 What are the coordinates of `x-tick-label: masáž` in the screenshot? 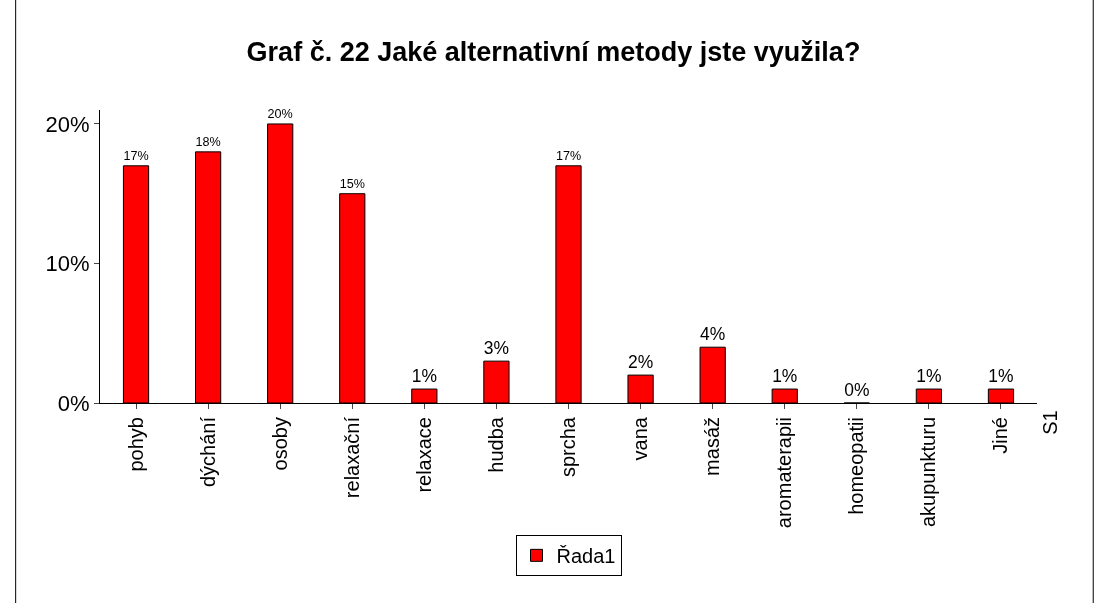 It's located at (712, 446).